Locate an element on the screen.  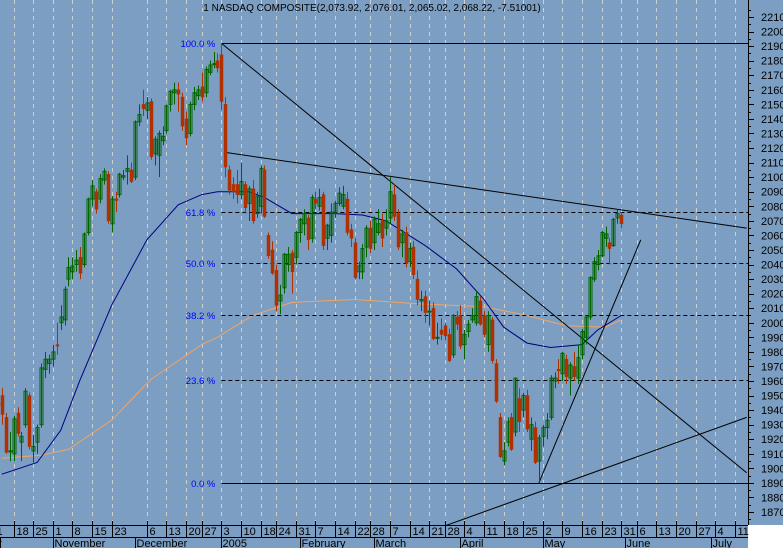
y-tick-label: 2070 is located at coordinates (772, 222).